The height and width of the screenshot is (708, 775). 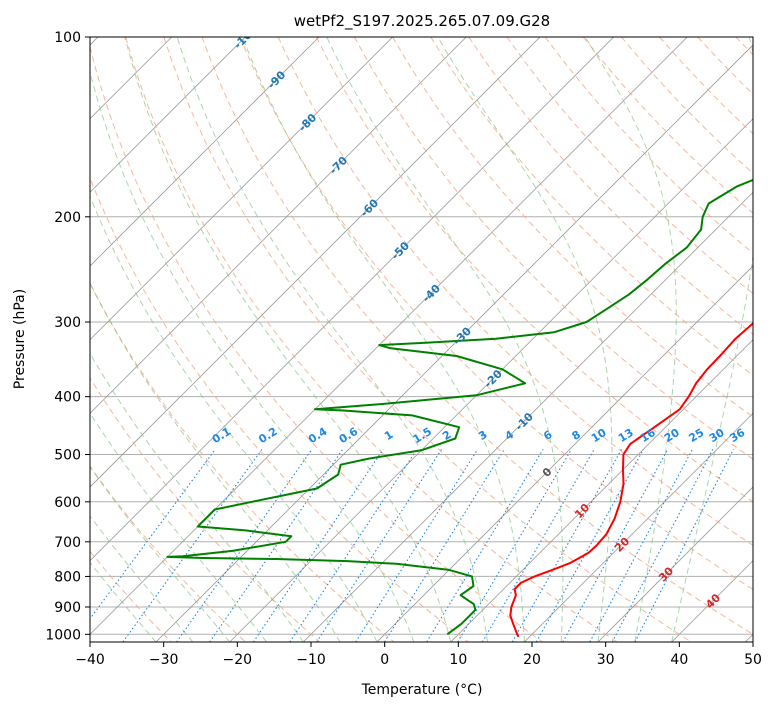 What do you see at coordinates (458, 660) in the screenshot?
I see `x-tick-label: 10` at bounding box center [458, 660].